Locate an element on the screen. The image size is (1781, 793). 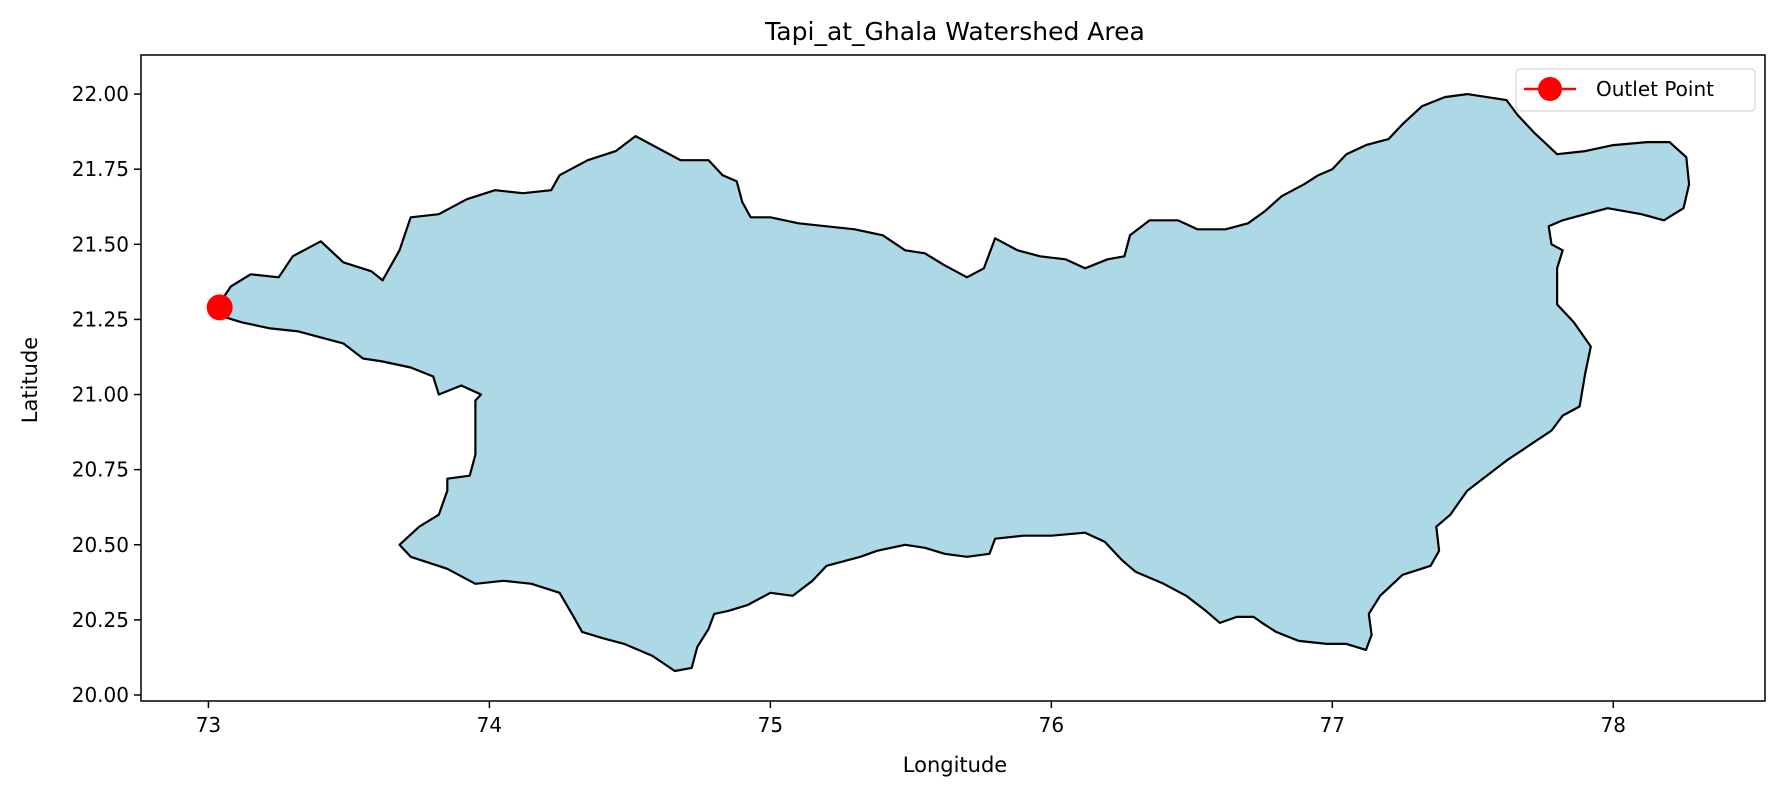
y-tick-label: 20.00 is located at coordinates (100, 695).